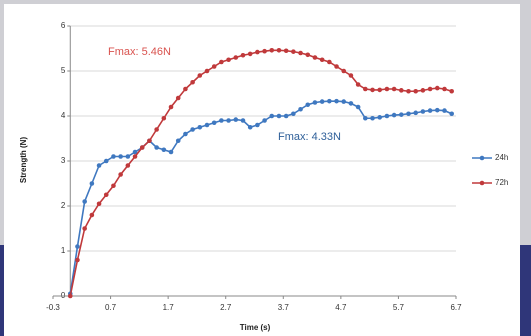 The image size is (531, 336). I want to click on y-tick-label: 4, so click(63, 115).